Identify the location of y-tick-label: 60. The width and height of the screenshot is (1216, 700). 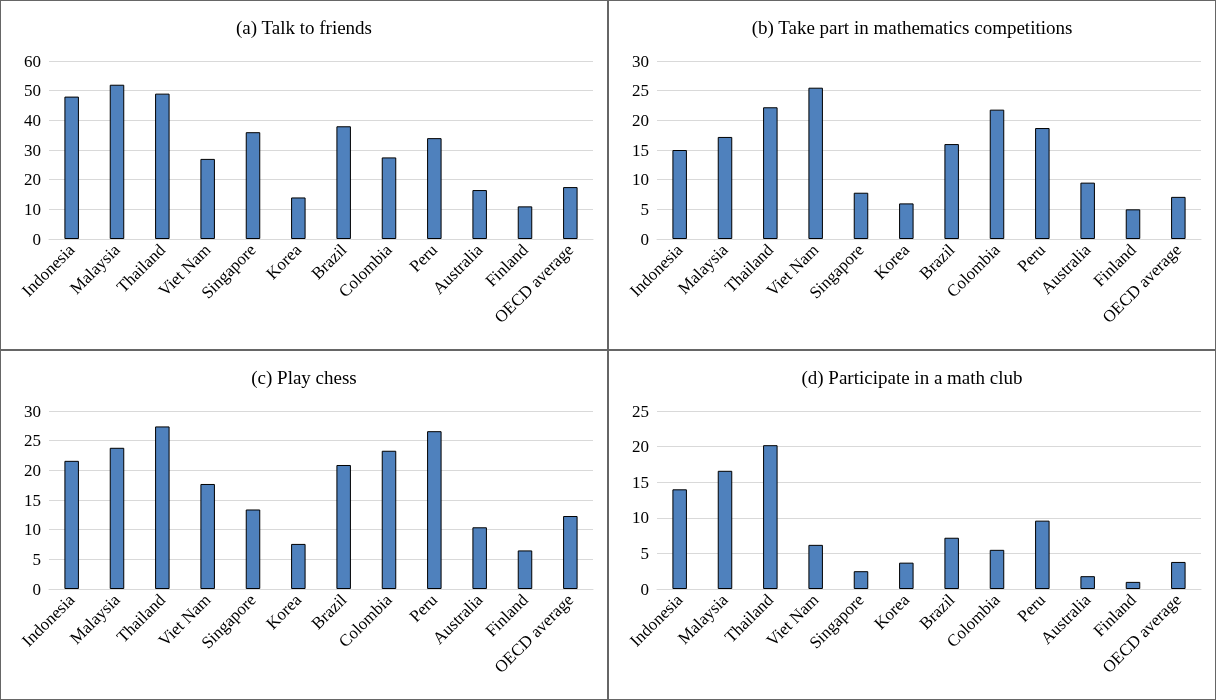
(32, 61).